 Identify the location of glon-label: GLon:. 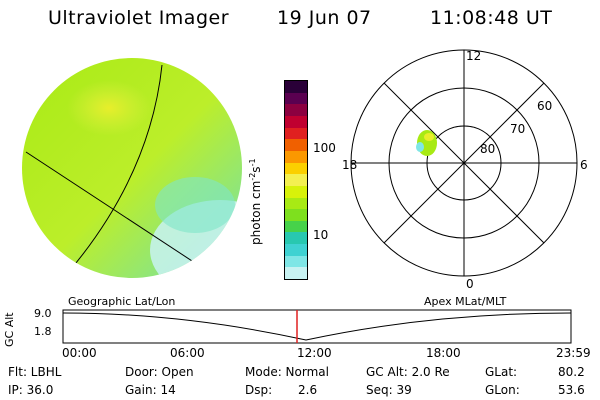
(502, 390).